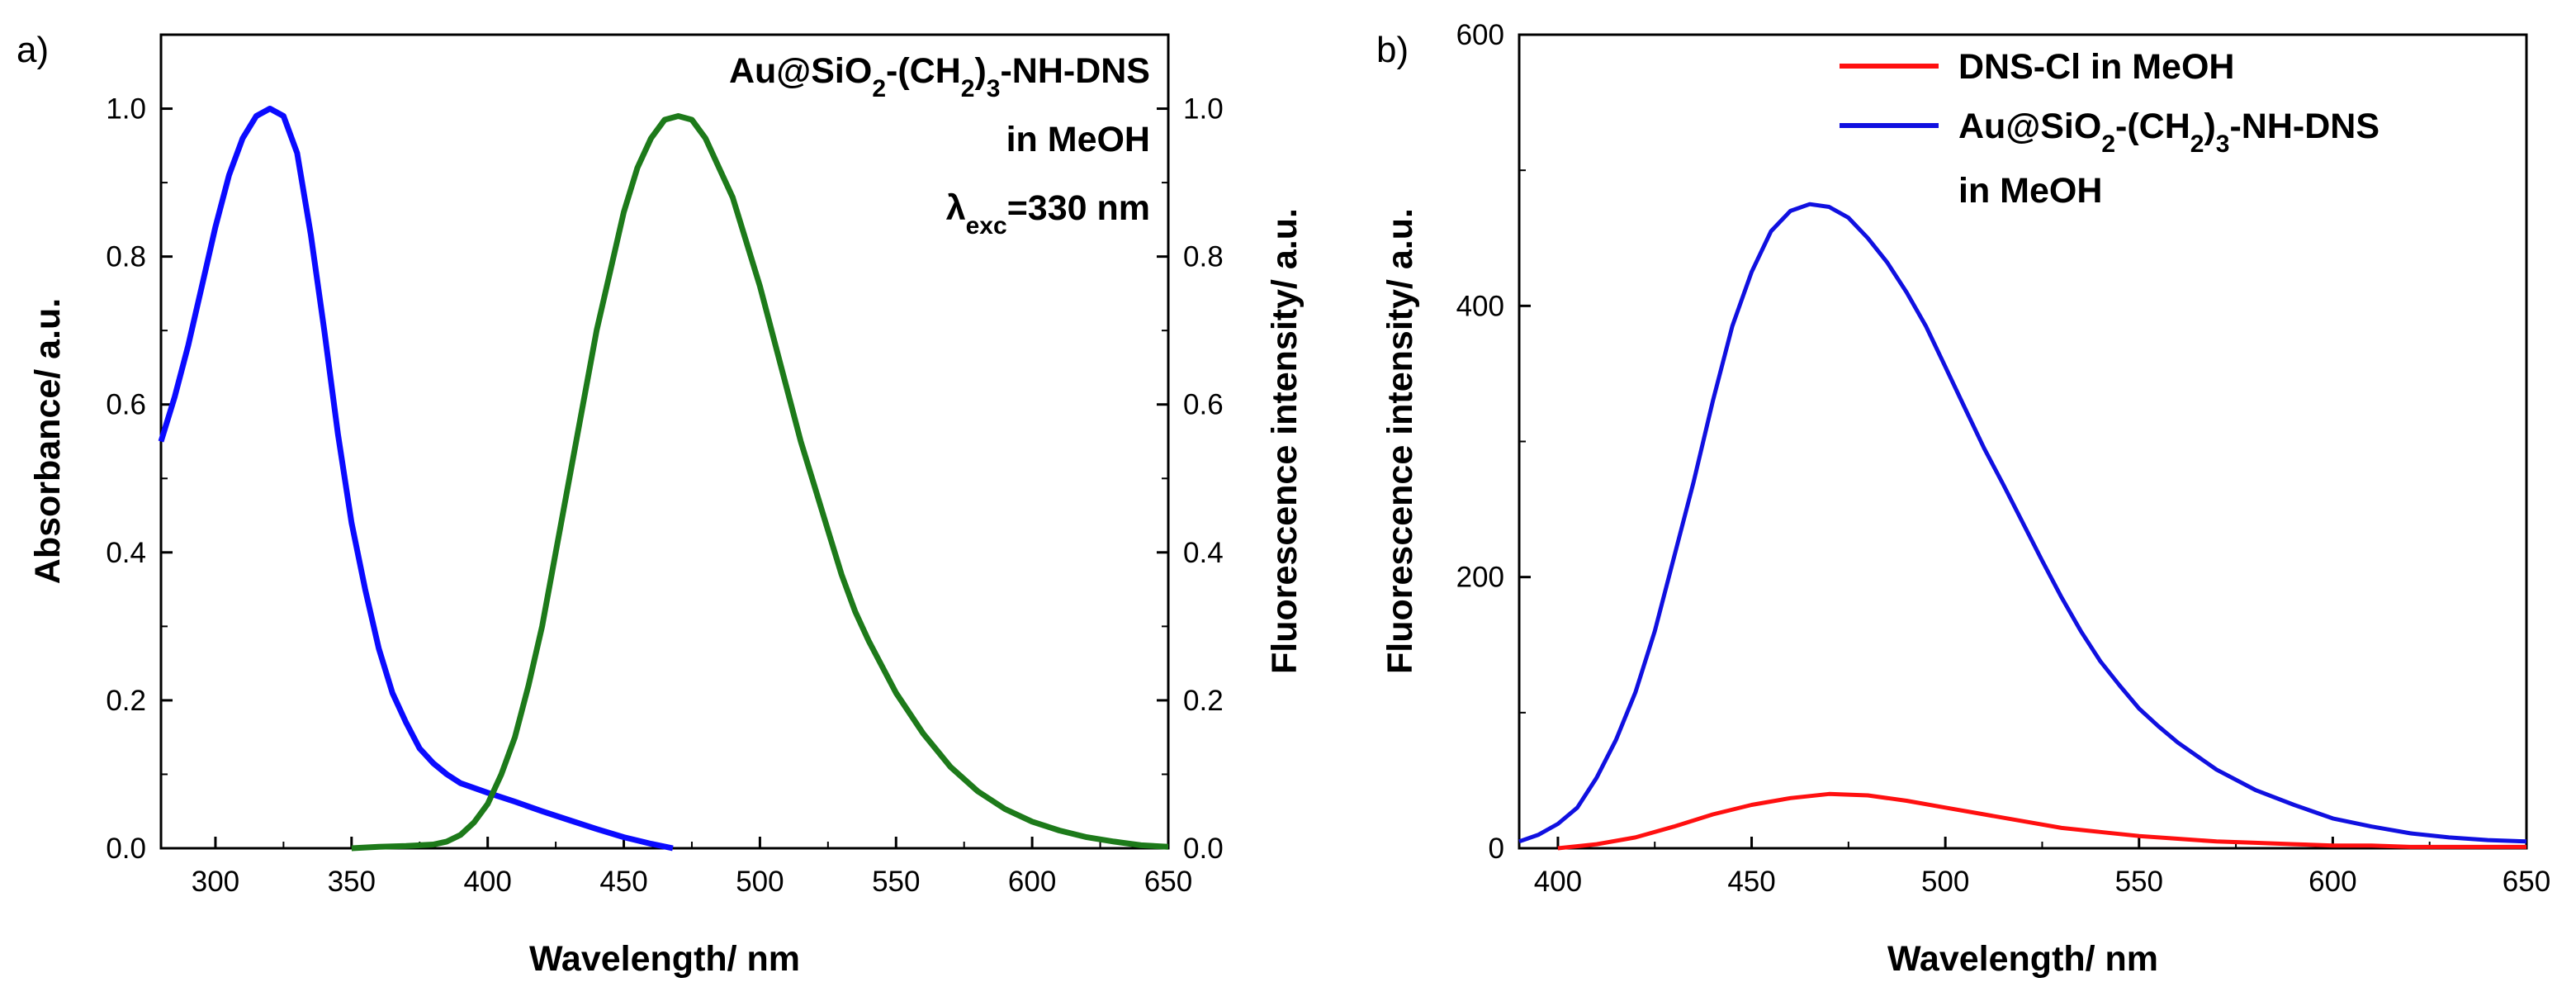  I want to click on panel-b-x-axis-title: Wavelength/ nm, so click(2022, 959).